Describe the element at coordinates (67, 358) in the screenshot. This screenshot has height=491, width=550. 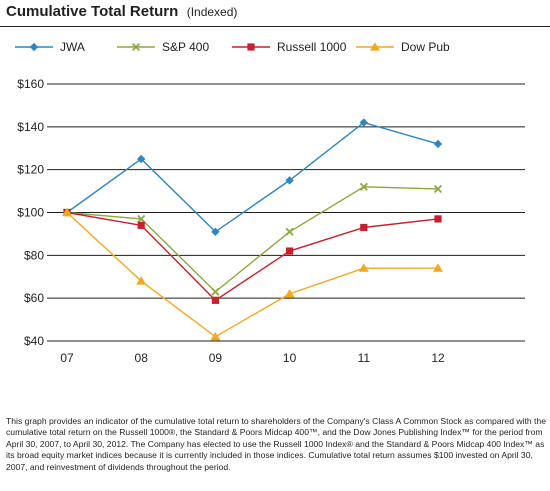
I see `x-tick-label: 07` at that location.